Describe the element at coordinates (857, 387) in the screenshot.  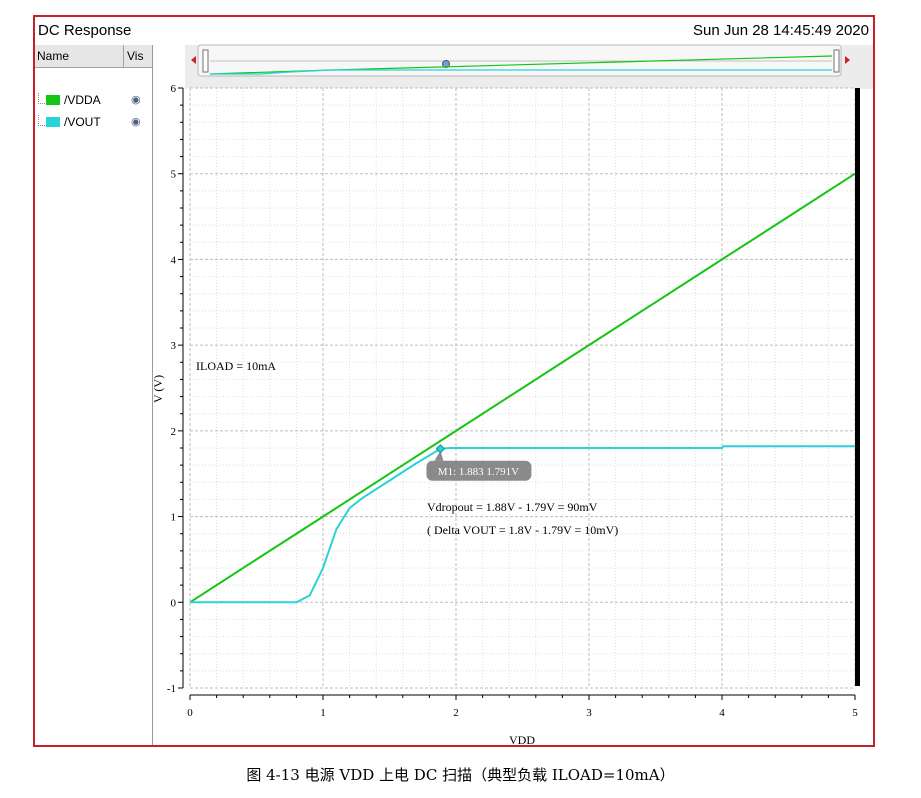
I see `sweep-end-bar` at that location.